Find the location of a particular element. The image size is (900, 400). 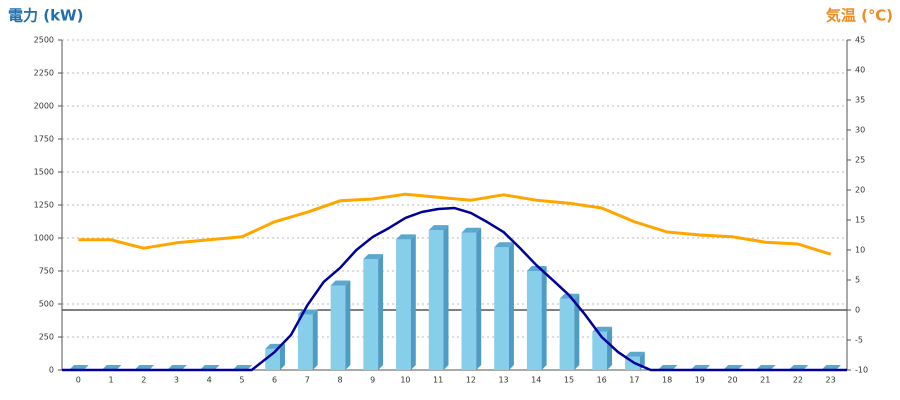

x-tick-label: 21 is located at coordinates (765, 380).